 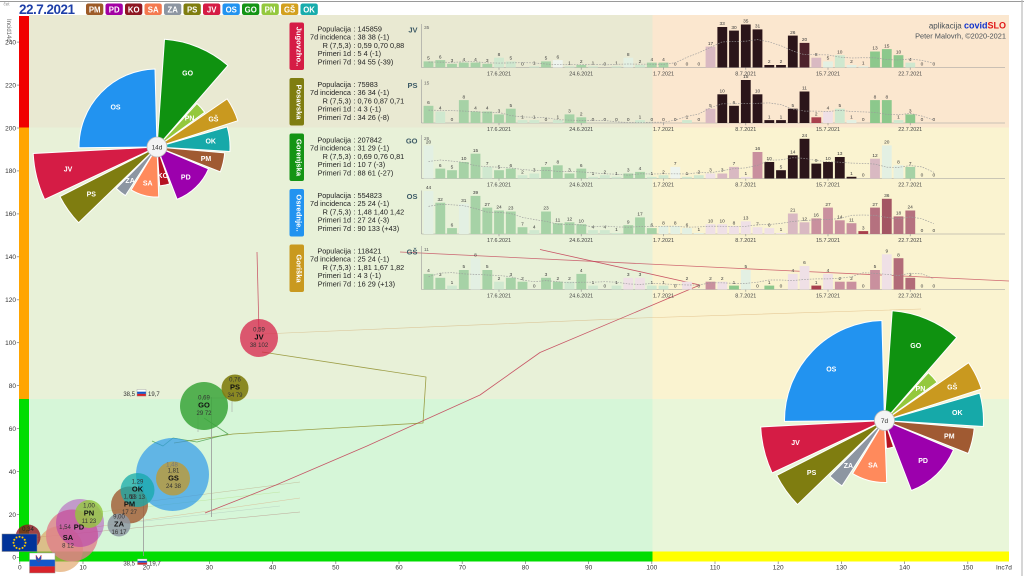 I want to click on svg-text: PN, so click(x=190, y=118).